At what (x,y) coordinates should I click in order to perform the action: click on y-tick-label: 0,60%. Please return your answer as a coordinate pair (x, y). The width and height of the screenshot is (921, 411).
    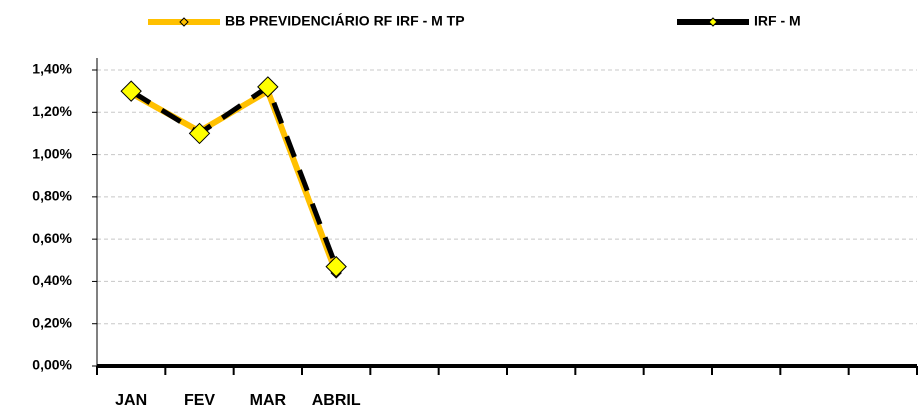
    Looking at the image, I should click on (52, 238).